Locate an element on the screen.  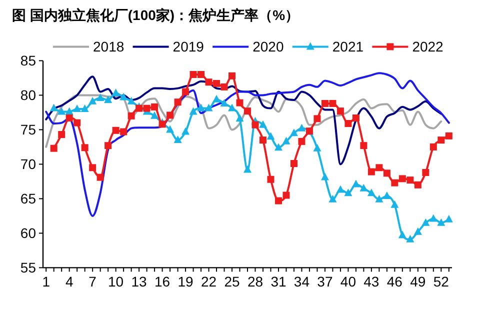
chart-title: 图 国内独立焦化厂(100家)：焦炉生产率（%） is located at coordinates (156, 15).